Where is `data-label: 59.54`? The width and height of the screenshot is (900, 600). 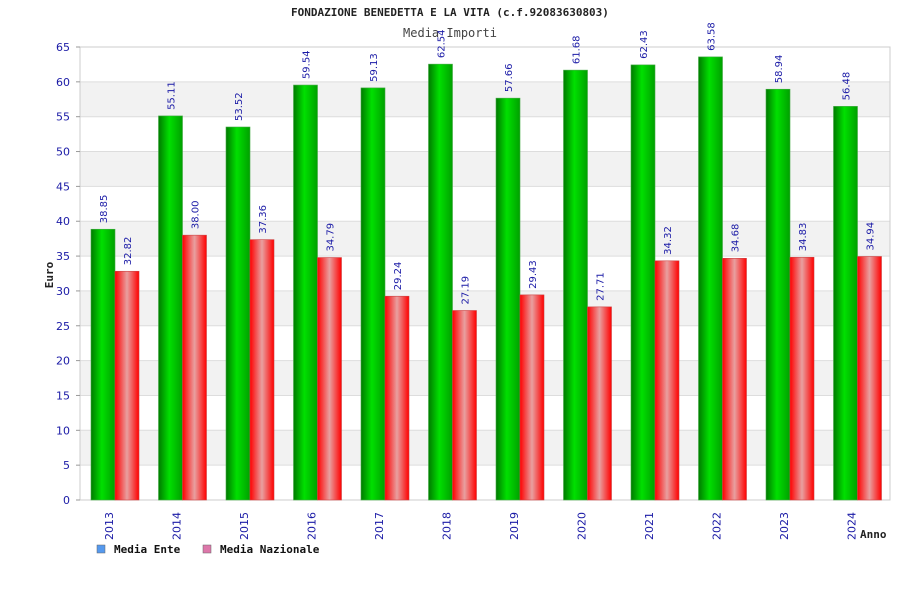 data-label: 59.54 is located at coordinates (307, 64).